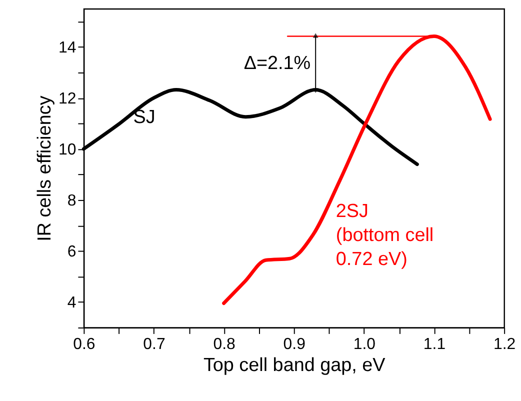 Image resolution: width=521 pixels, height=401 pixels. What do you see at coordinates (277, 63) in the screenshot?
I see `annotation: Δ=2.1%` at bounding box center [277, 63].